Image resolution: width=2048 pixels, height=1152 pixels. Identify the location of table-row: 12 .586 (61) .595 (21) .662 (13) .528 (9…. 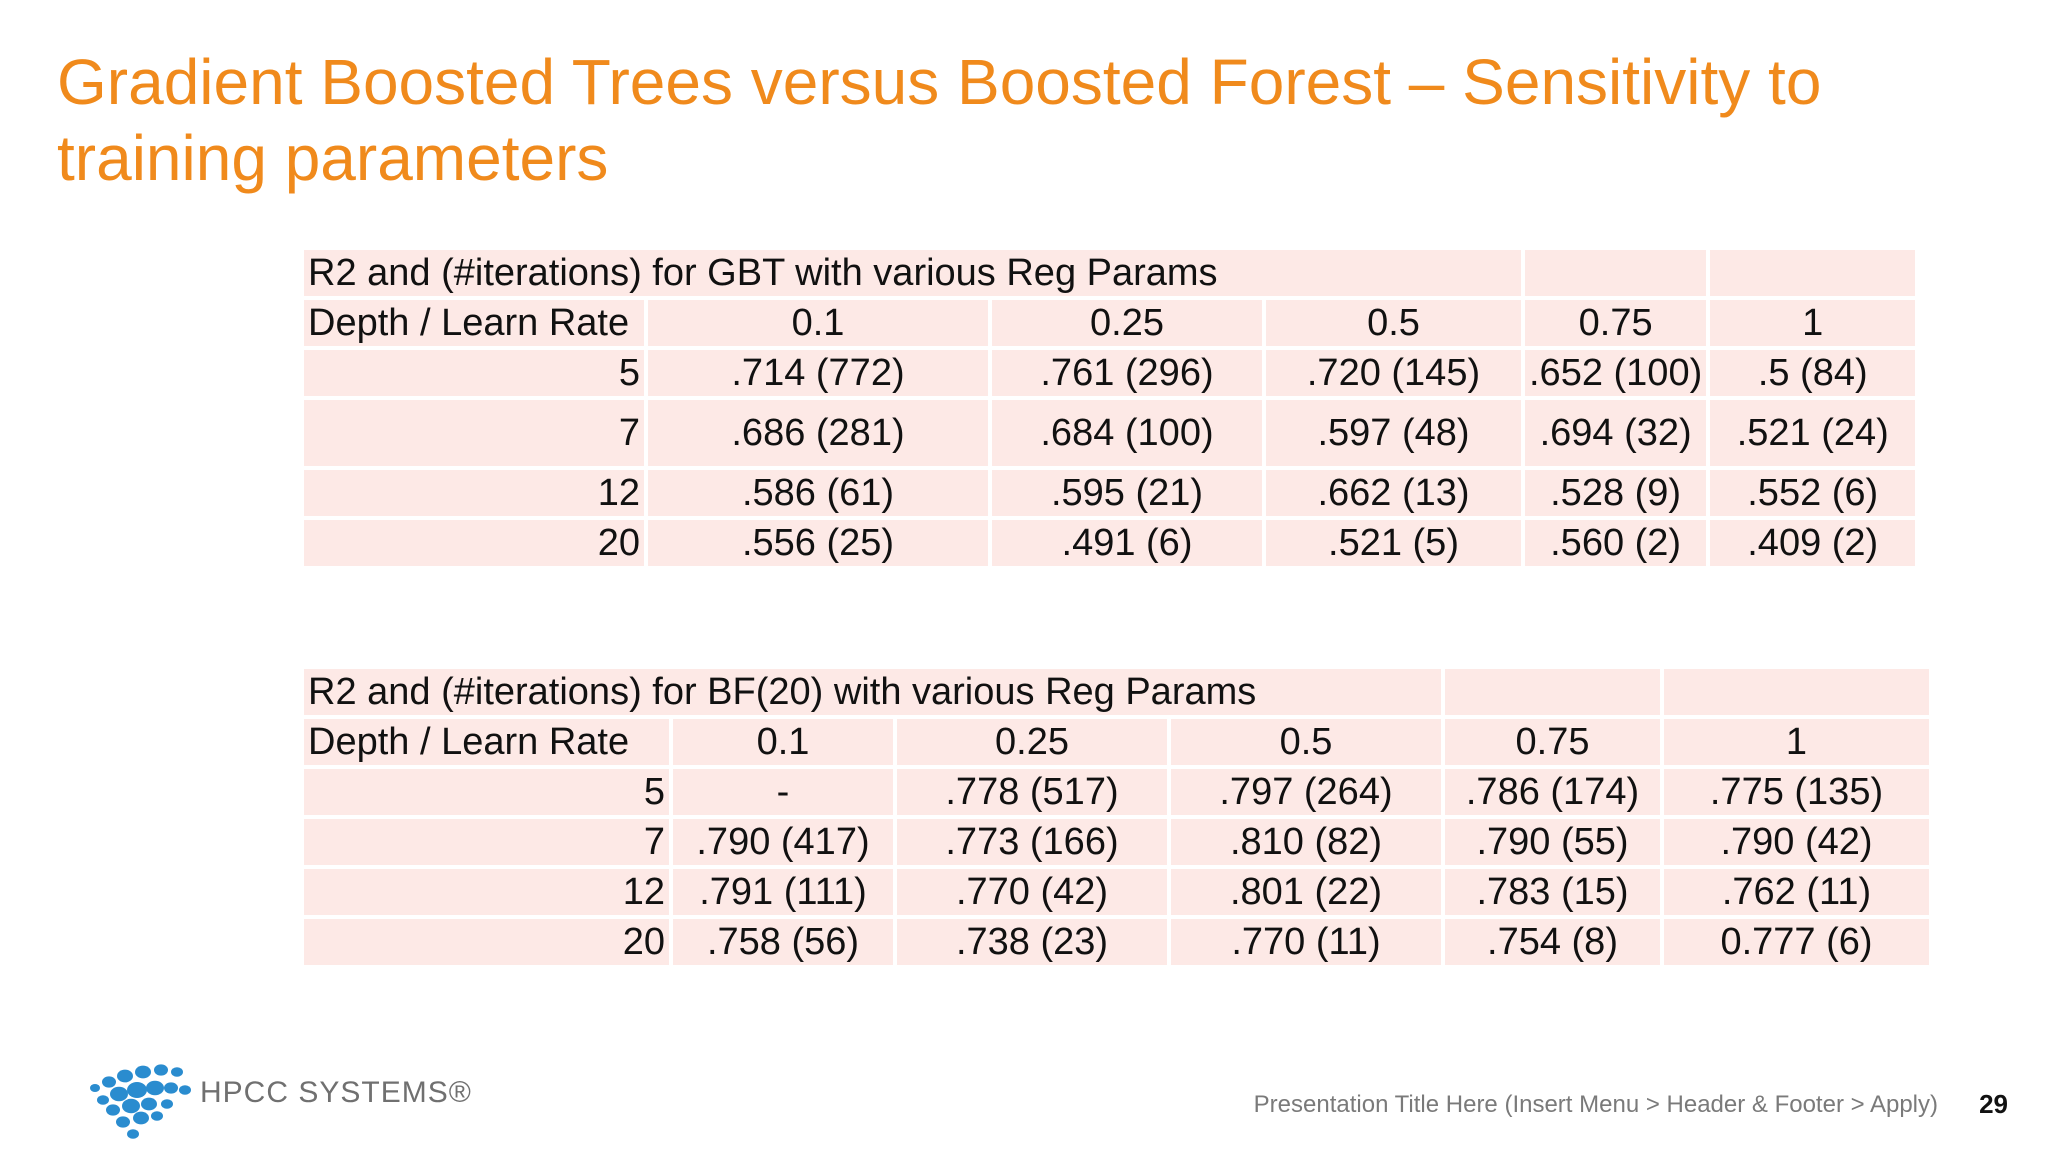
(1110, 493).